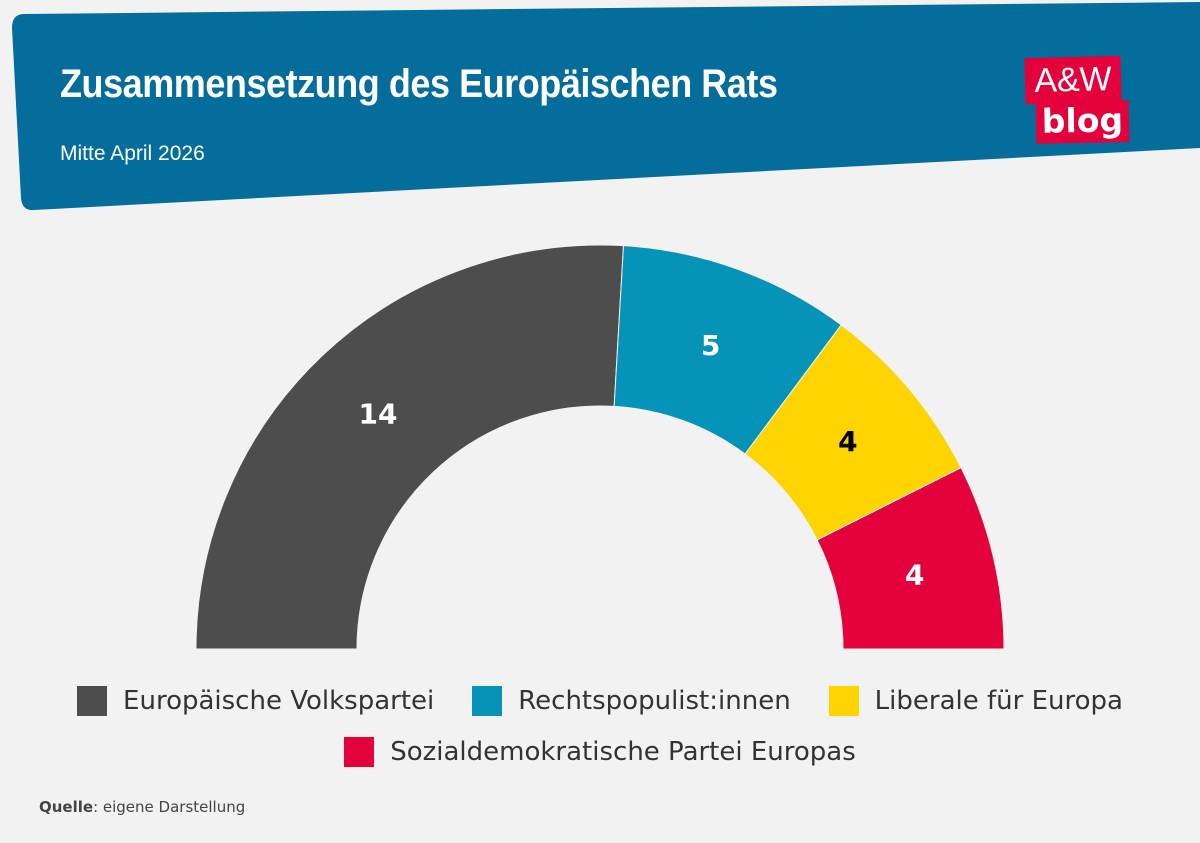 The image size is (1200, 843). I want to click on legend-label: Europäische Volkspartei, so click(279, 701).